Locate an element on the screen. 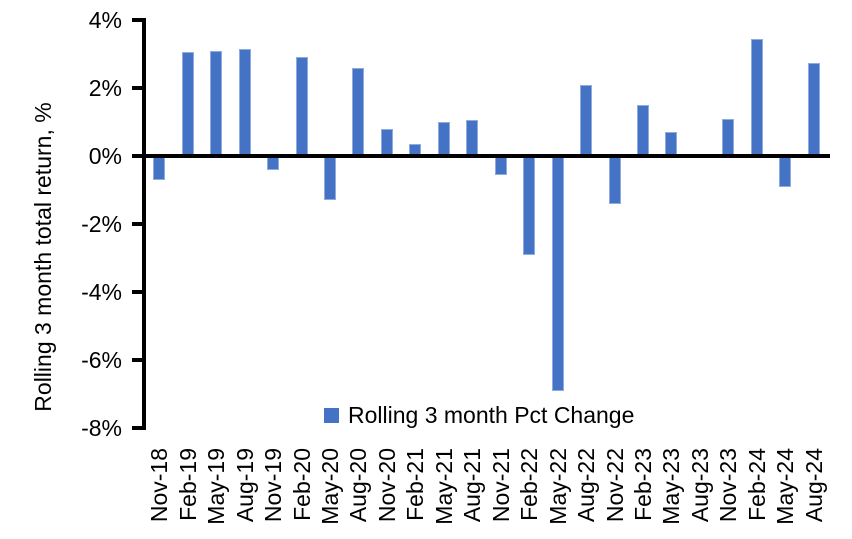 The width and height of the screenshot is (852, 539). x-tick-label: Feb-21 is located at coordinates (415, 484).